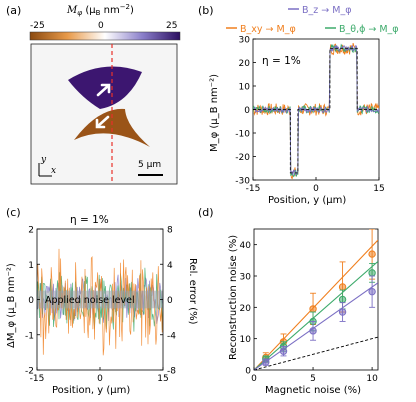 The image size is (416, 402). I want to click on ytick-label-c: 2, so click(31, 231).